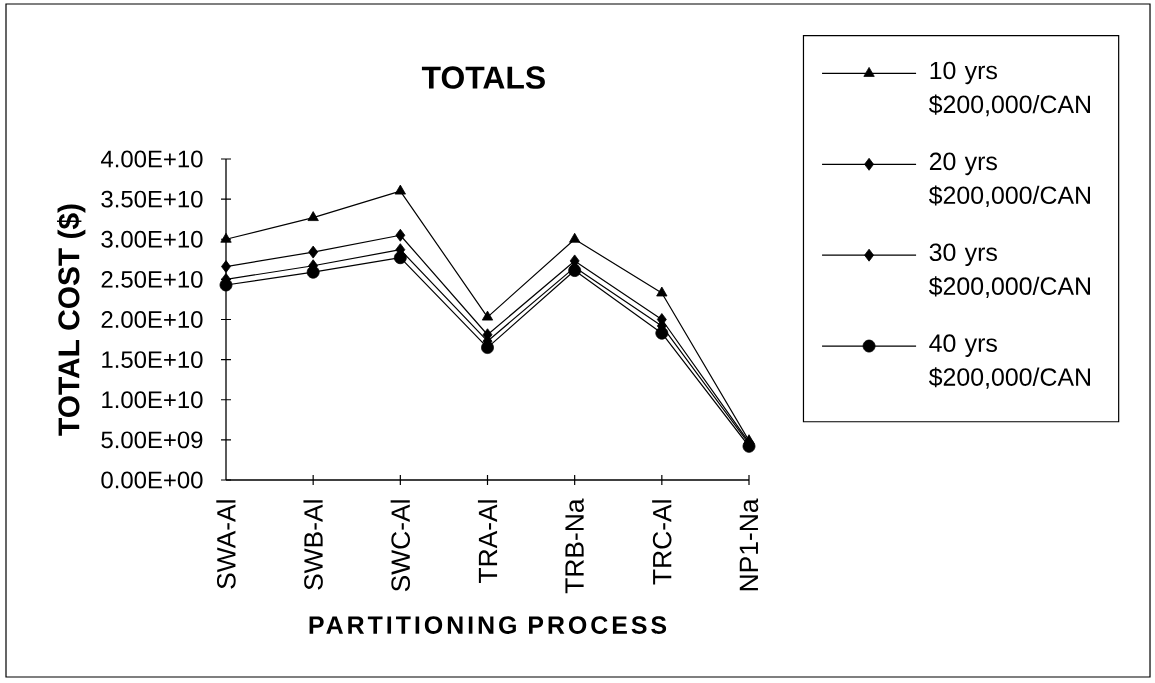  What do you see at coordinates (574, 546) in the screenshot?
I see `x-tick-label: TRB-Na` at bounding box center [574, 546].